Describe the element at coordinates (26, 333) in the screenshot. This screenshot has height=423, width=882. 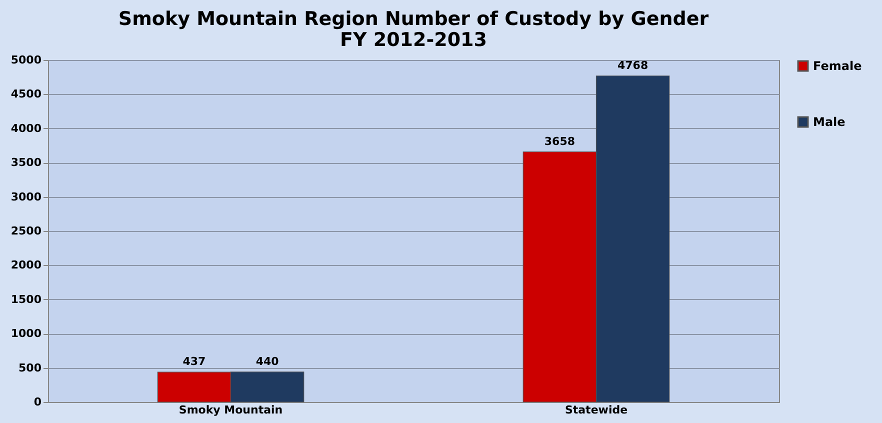
I see `y-tick-label: 1000` at that location.